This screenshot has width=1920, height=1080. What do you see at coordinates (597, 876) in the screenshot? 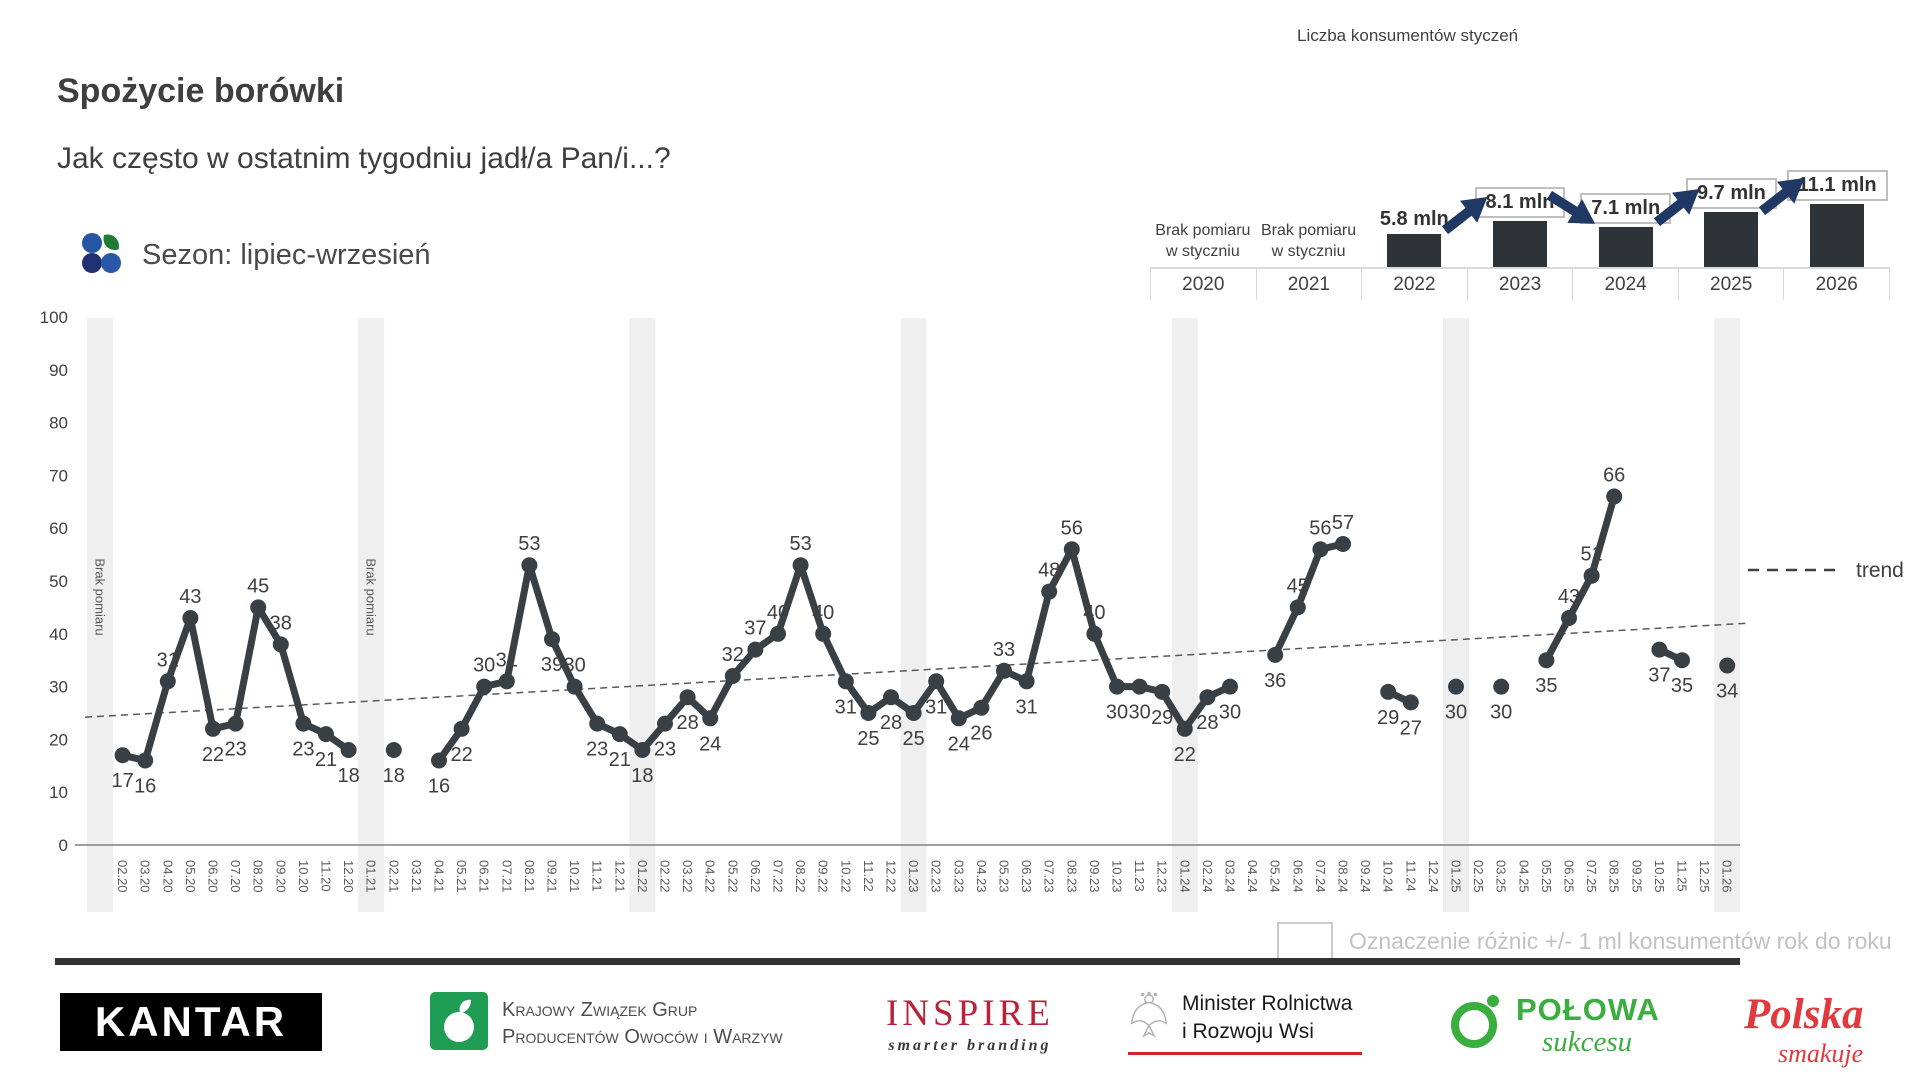
I see `x-axis-tick: 11.21` at bounding box center [597, 876].